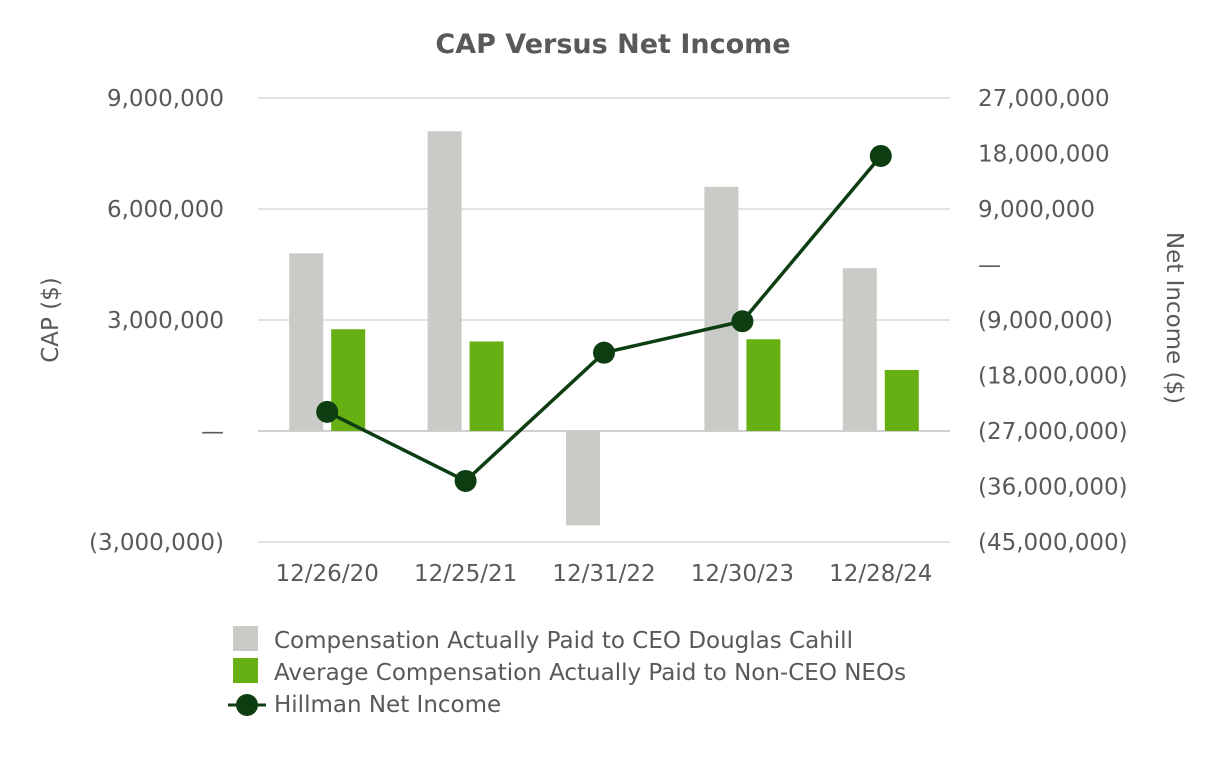  I want to click on right-tick-label: (36,000,000), so click(1053, 488).